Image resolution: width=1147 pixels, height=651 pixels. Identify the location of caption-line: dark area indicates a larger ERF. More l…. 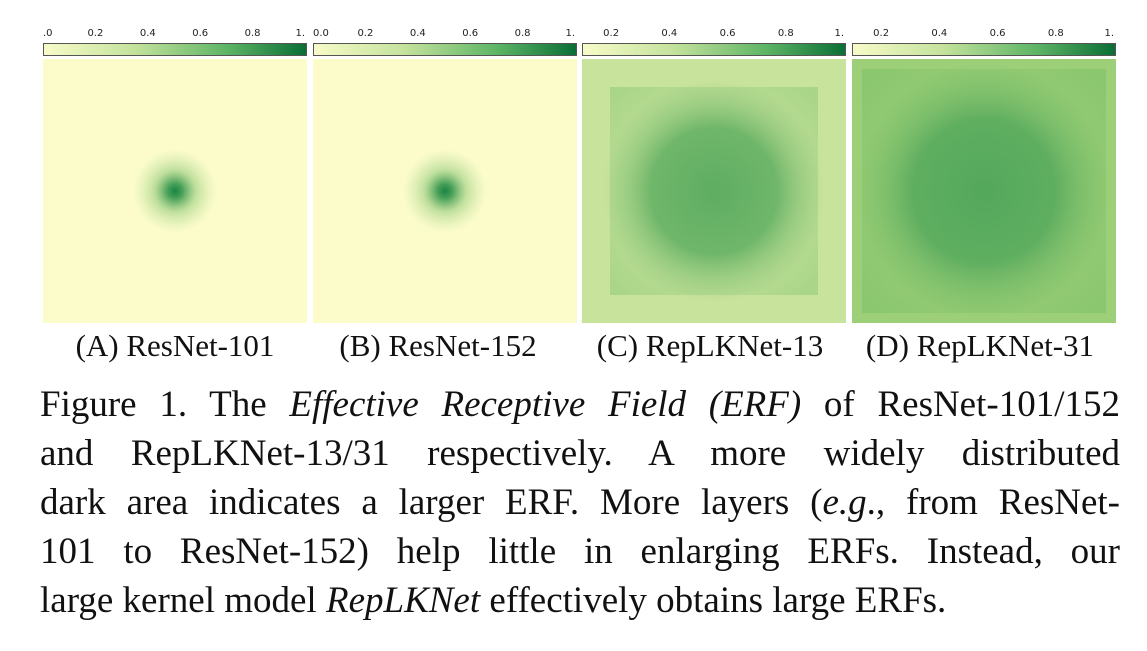
(580, 502).